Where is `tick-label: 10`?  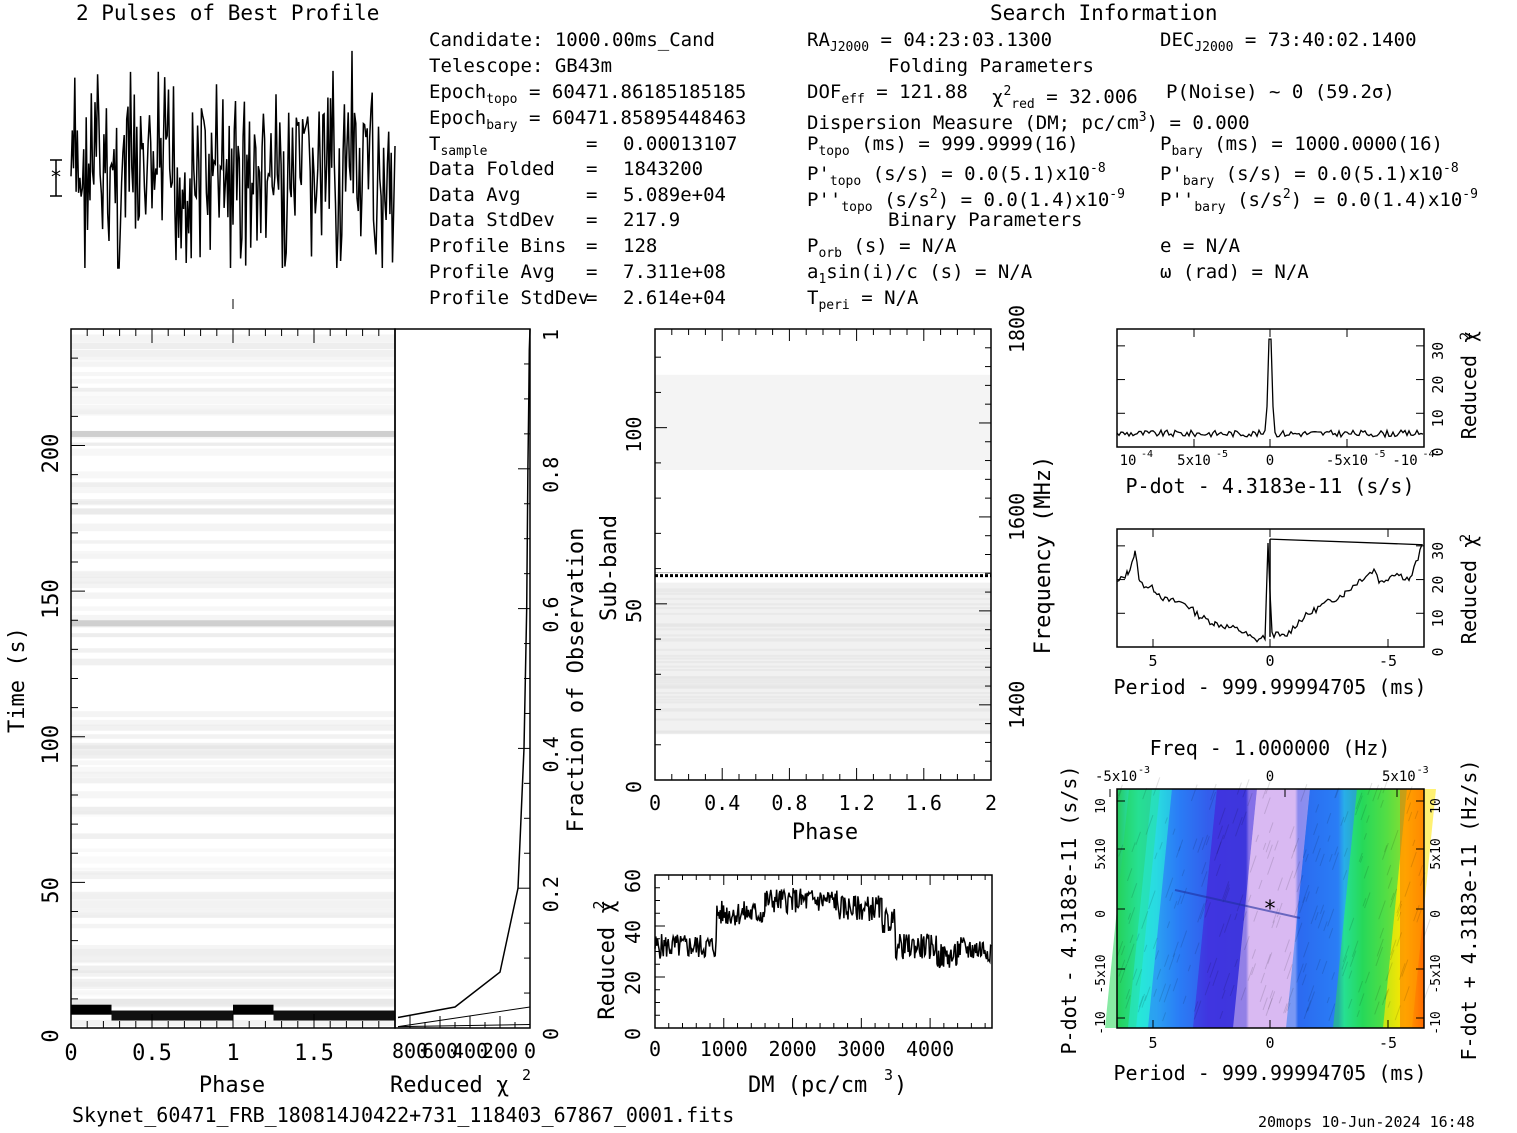 tick-label: 10 is located at coordinates (1101, 806).